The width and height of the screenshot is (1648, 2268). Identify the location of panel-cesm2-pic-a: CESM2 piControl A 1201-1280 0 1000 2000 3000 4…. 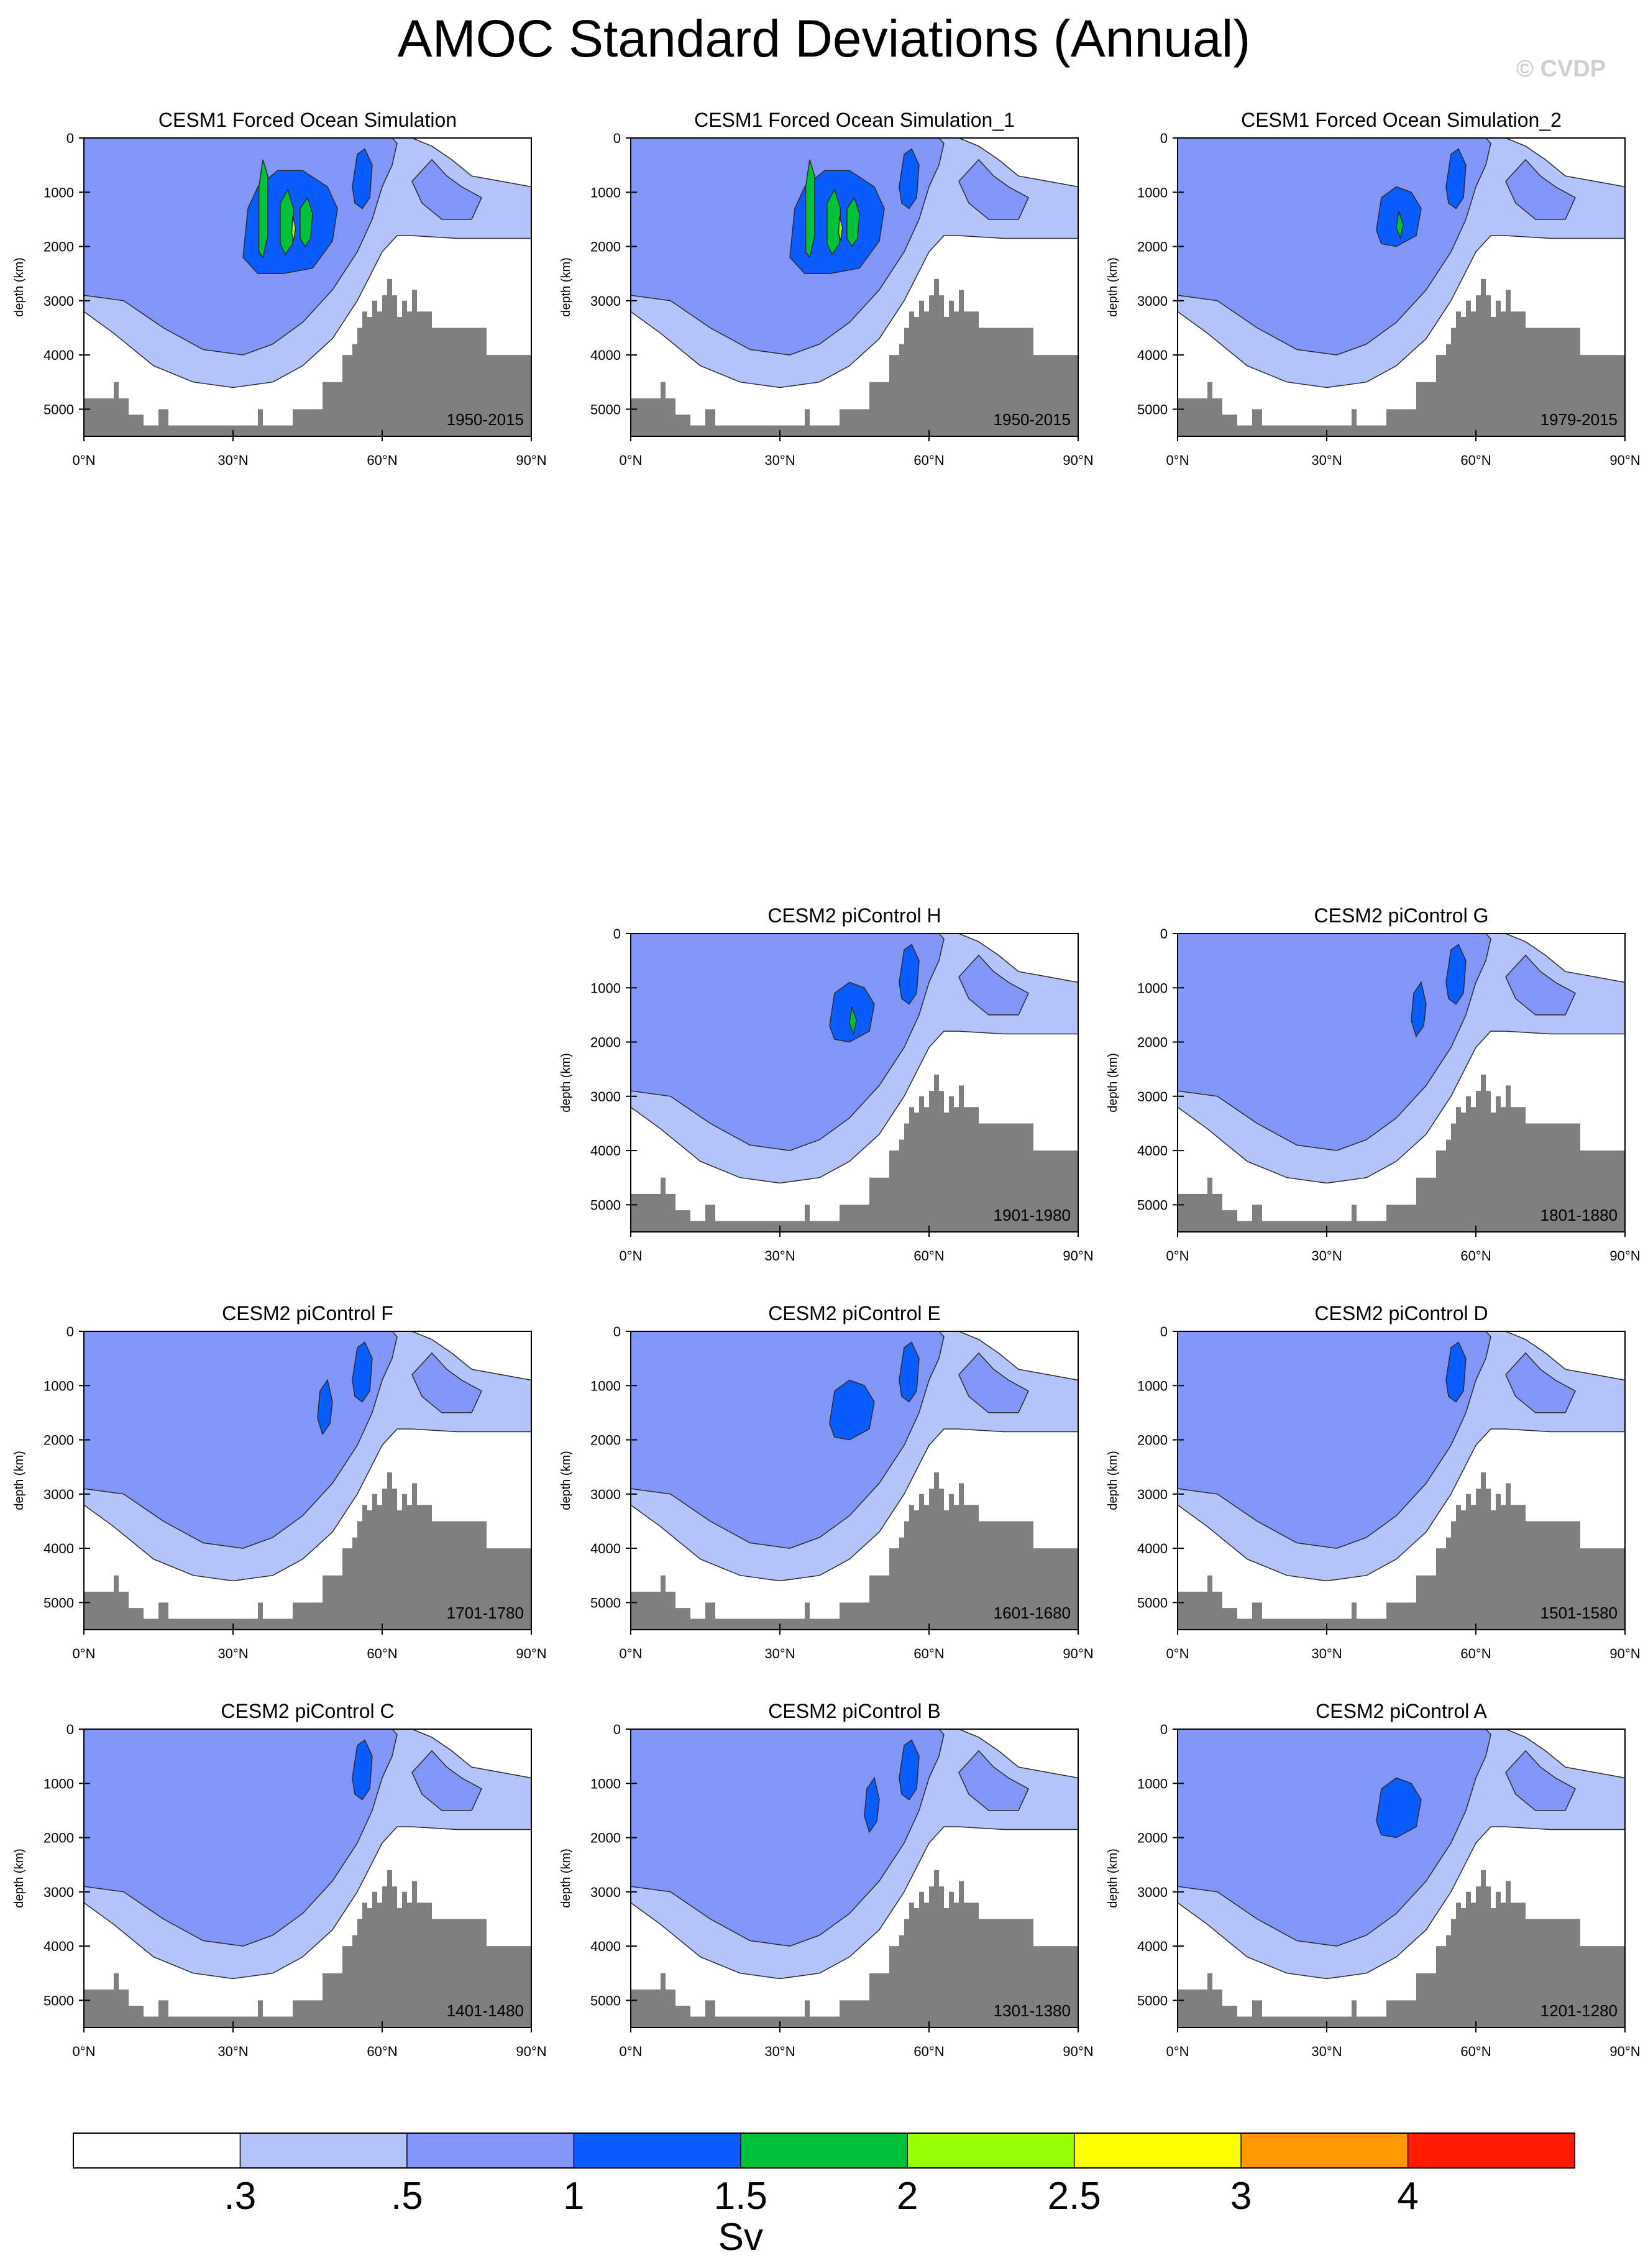
(1373, 1879).